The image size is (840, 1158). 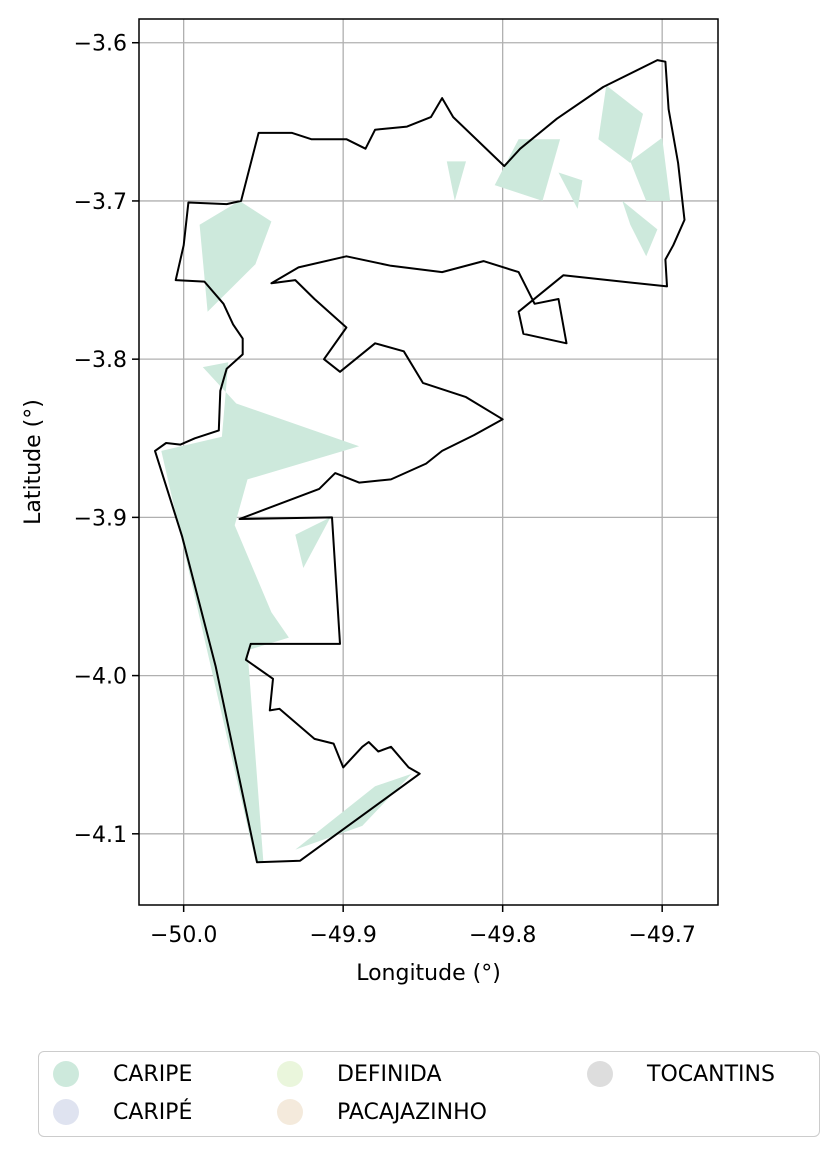 I want to click on legend-item-caripe: CARIPE, so click(x=122, y=1074).